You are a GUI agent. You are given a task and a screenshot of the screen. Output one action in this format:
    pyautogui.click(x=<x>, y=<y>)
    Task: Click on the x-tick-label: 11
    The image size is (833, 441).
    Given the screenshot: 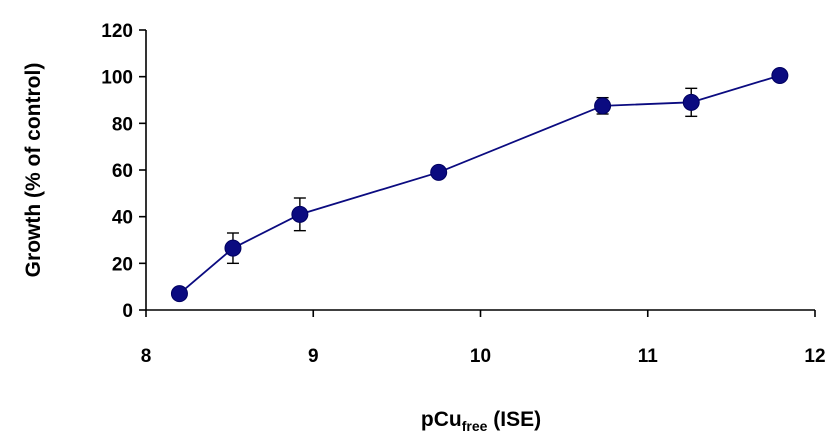 What is the action you would take?
    pyautogui.click(x=648, y=356)
    